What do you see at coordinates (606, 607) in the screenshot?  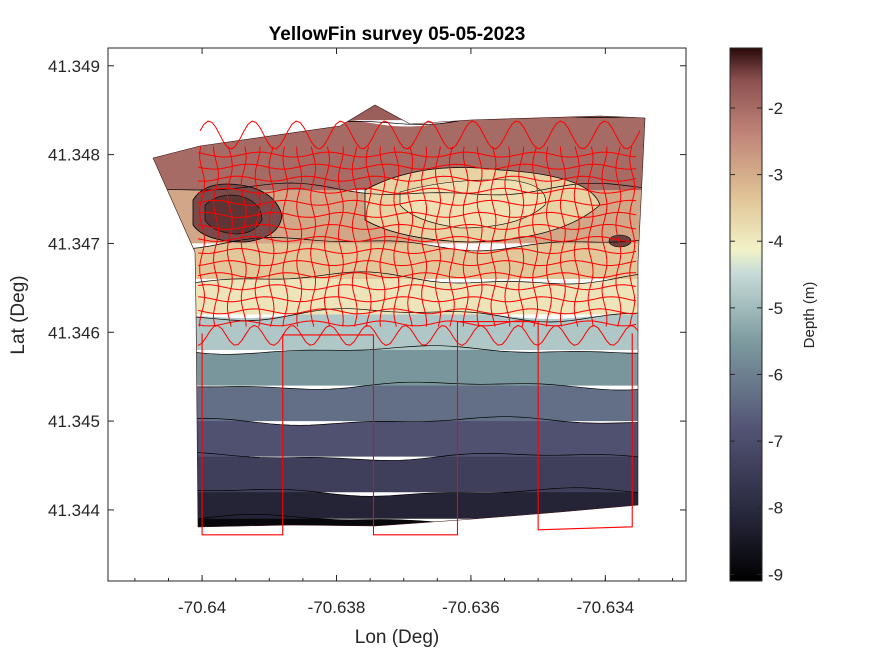 I see `x-tick-label: -70.634` at bounding box center [606, 607].